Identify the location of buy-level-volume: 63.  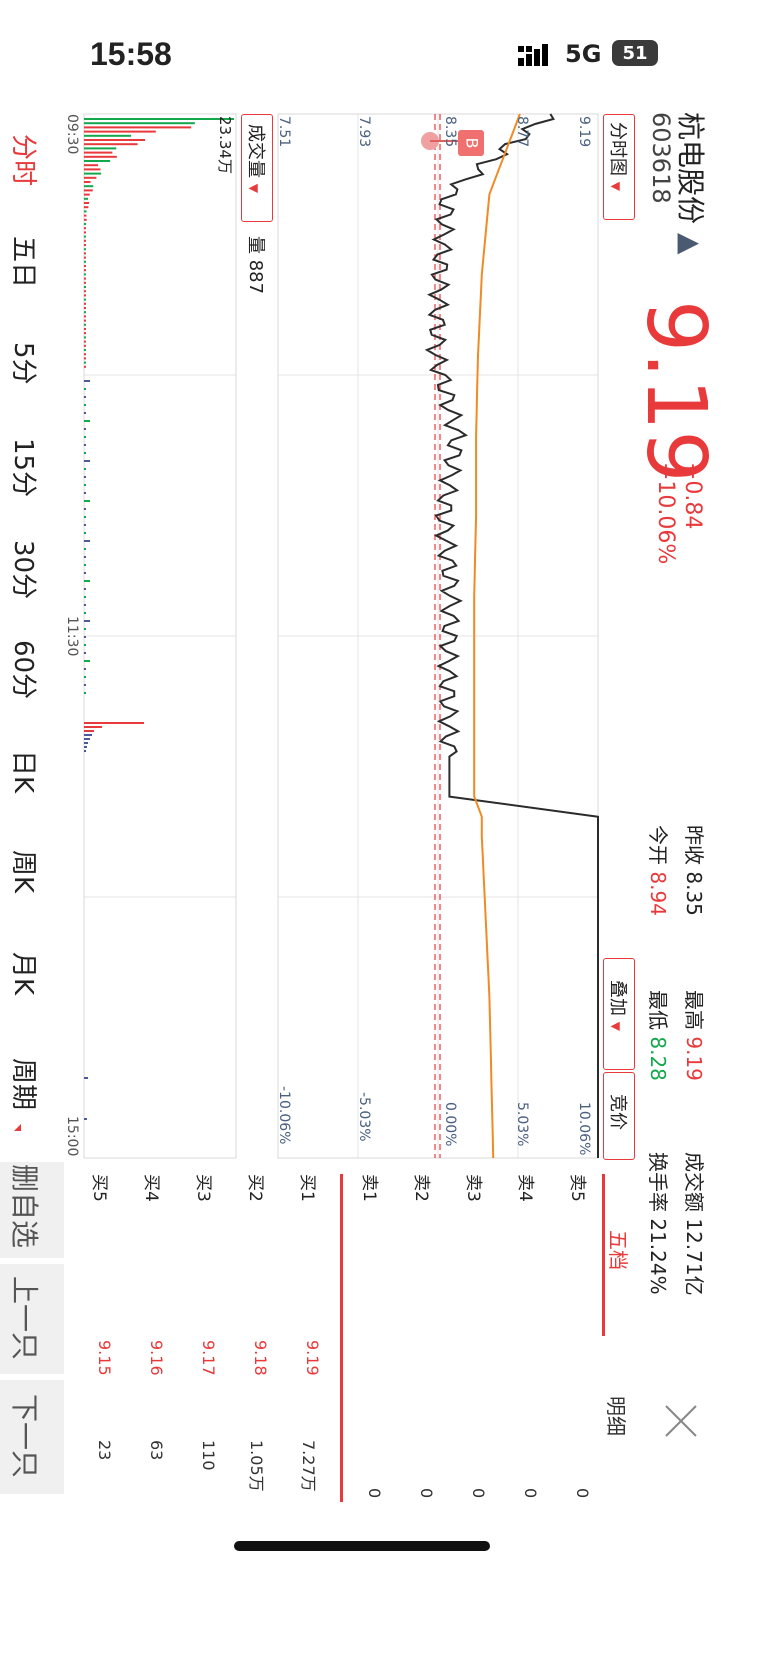
(156, 1450).